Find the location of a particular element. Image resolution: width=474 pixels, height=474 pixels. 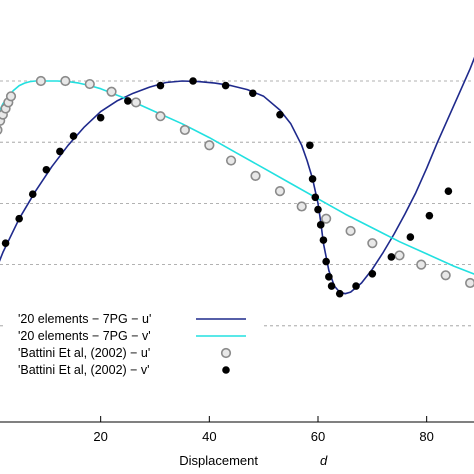

x-tick-label: 80 is located at coordinates (426, 436).